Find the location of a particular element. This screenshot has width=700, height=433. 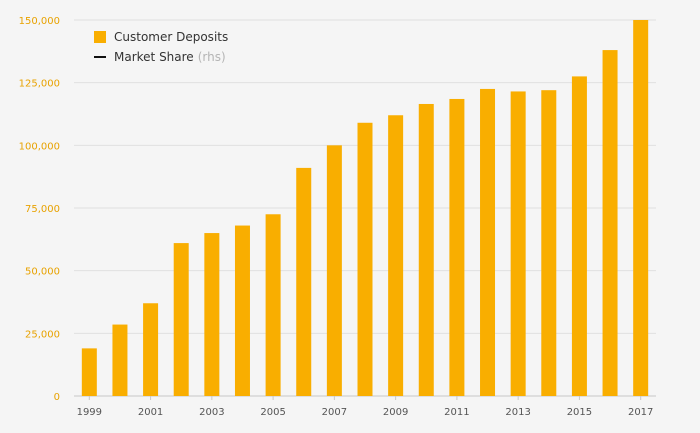

legend-suffix-rhs: (rhs) is located at coordinates (211, 57).